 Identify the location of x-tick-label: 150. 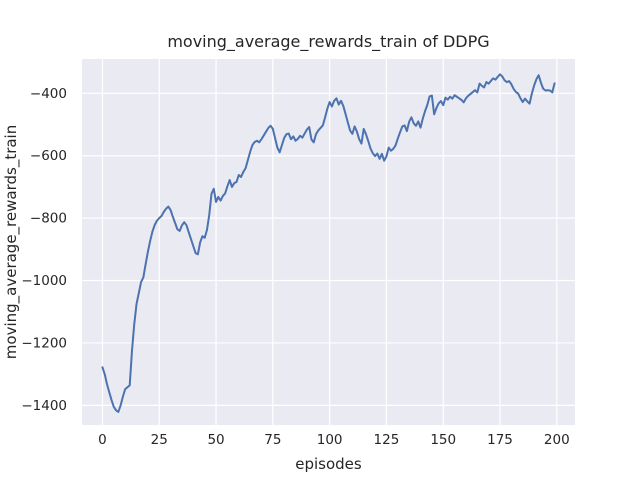
(443, 440).